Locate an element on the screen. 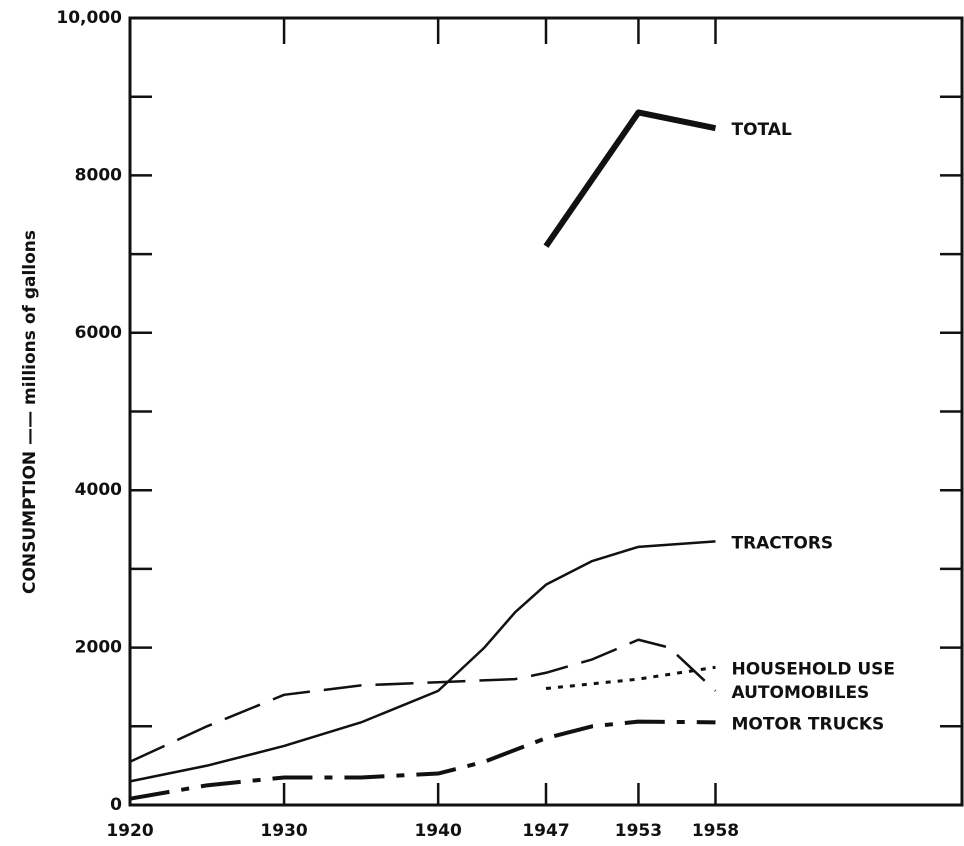 This screenshot has width=964, height=846. x-tick-label: 1958 is located at coordinates (715, 831).